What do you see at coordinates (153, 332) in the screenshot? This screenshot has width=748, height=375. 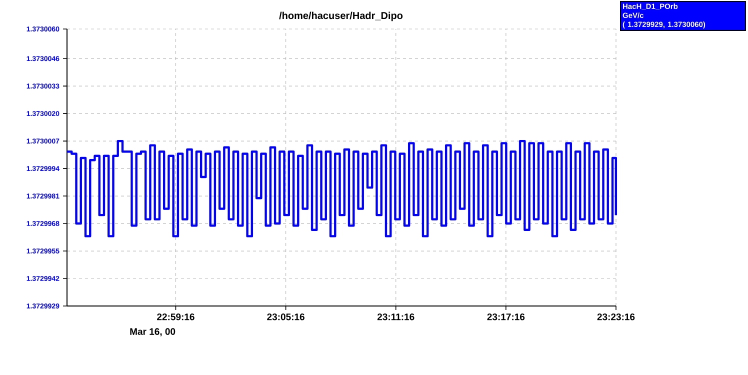 I see `text: Mar 16, 00` at bounding box center [153, 332].